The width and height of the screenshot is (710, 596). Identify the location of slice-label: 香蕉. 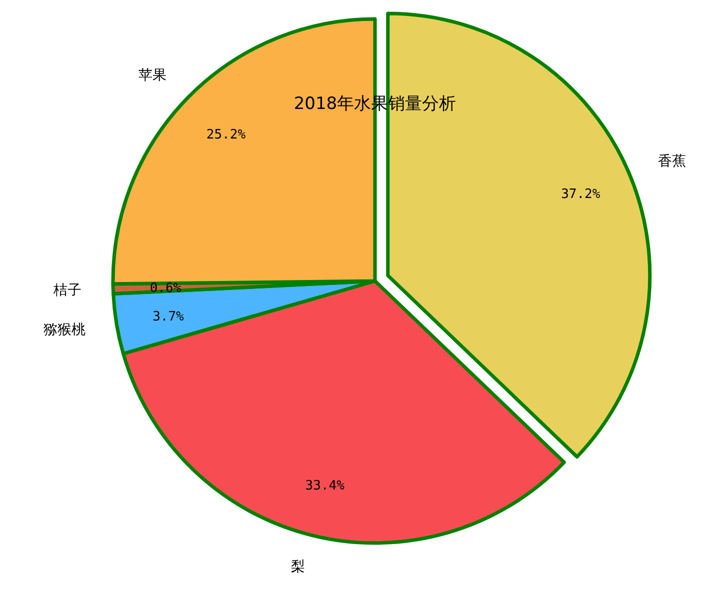
(672, 161).